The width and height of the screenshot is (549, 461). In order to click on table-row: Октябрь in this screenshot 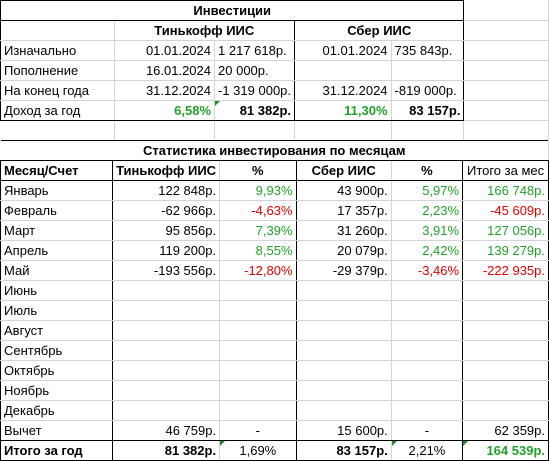, I will do `click(274, 370)`.